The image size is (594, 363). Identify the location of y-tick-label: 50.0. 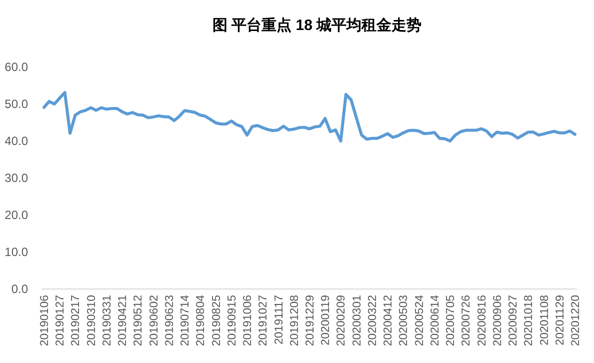
(16, 104).